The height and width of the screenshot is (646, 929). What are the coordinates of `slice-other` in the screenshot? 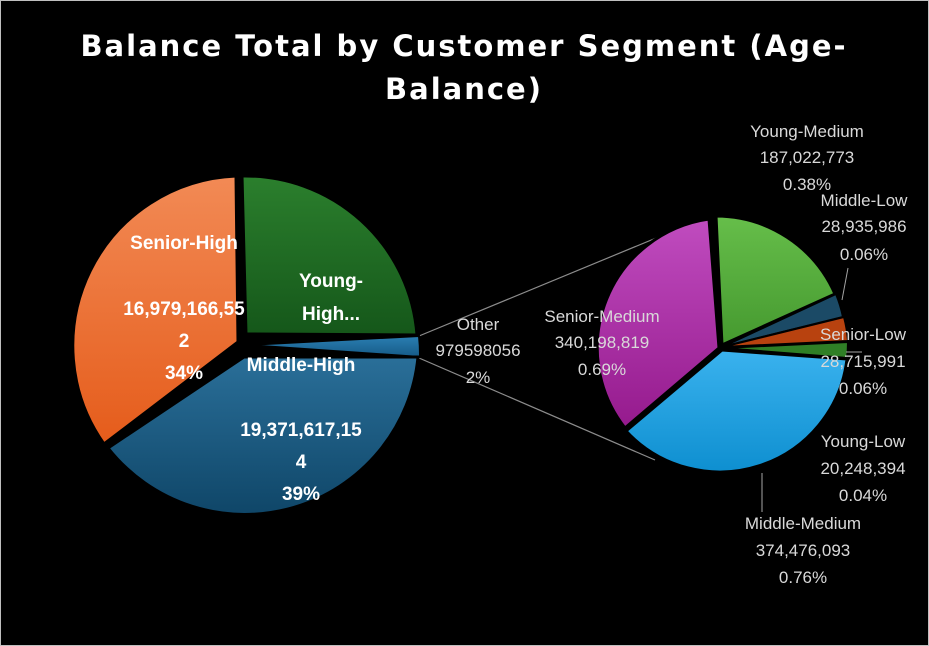 It's located at (333, 346).